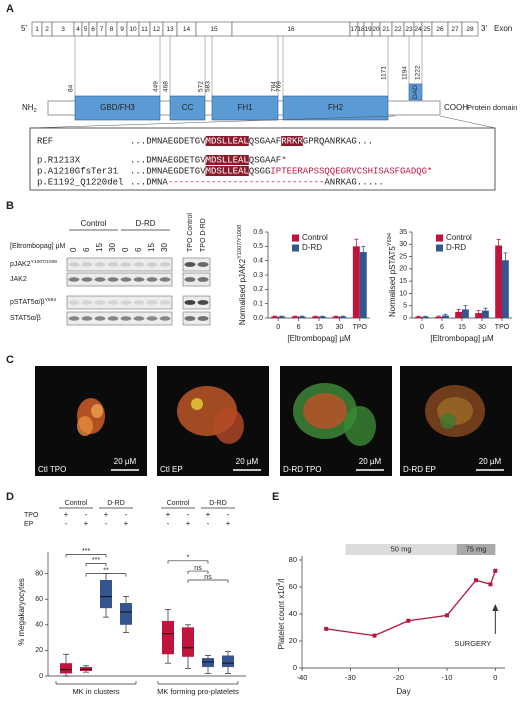  What do you see at coordinates (398, 29) in the screenshot?
I see `exon-number: 22` at bounding box center [398, 29].